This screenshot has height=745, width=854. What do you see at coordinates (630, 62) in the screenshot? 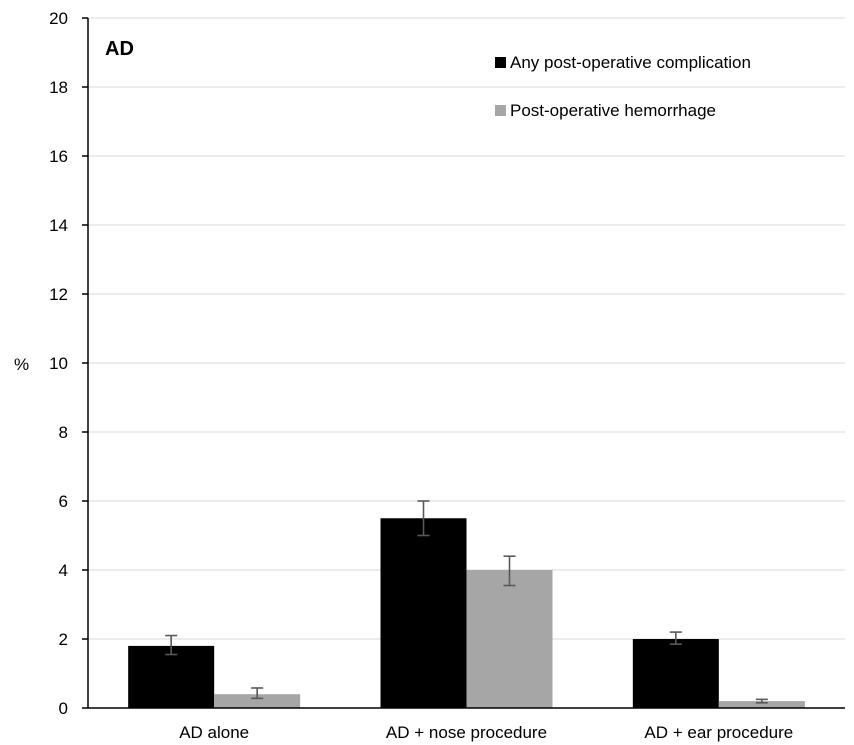
I see `legend-label: Any post-operative complication` at bounding box center [630, 62].